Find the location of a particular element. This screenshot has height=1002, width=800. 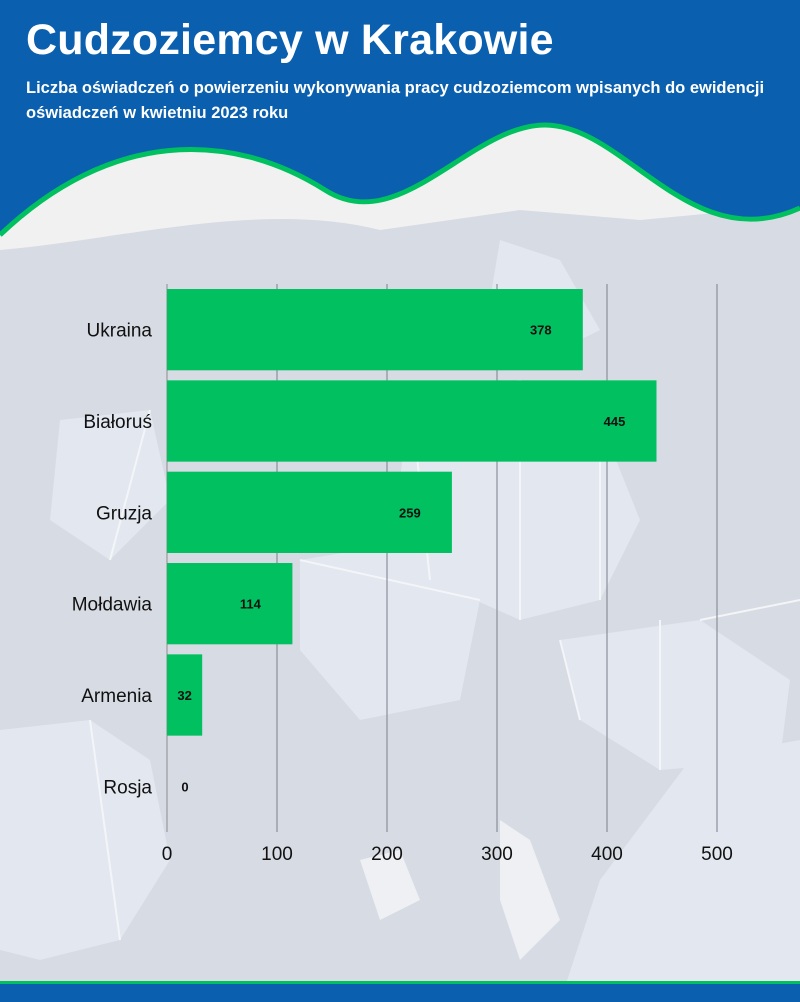

footer-accent-line is located at coordinates (400, 983).